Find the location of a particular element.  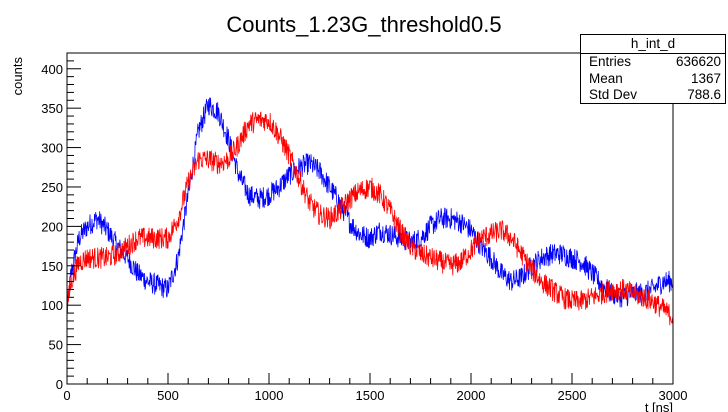

stats-label: Entries is located at coordinates (610, 61).